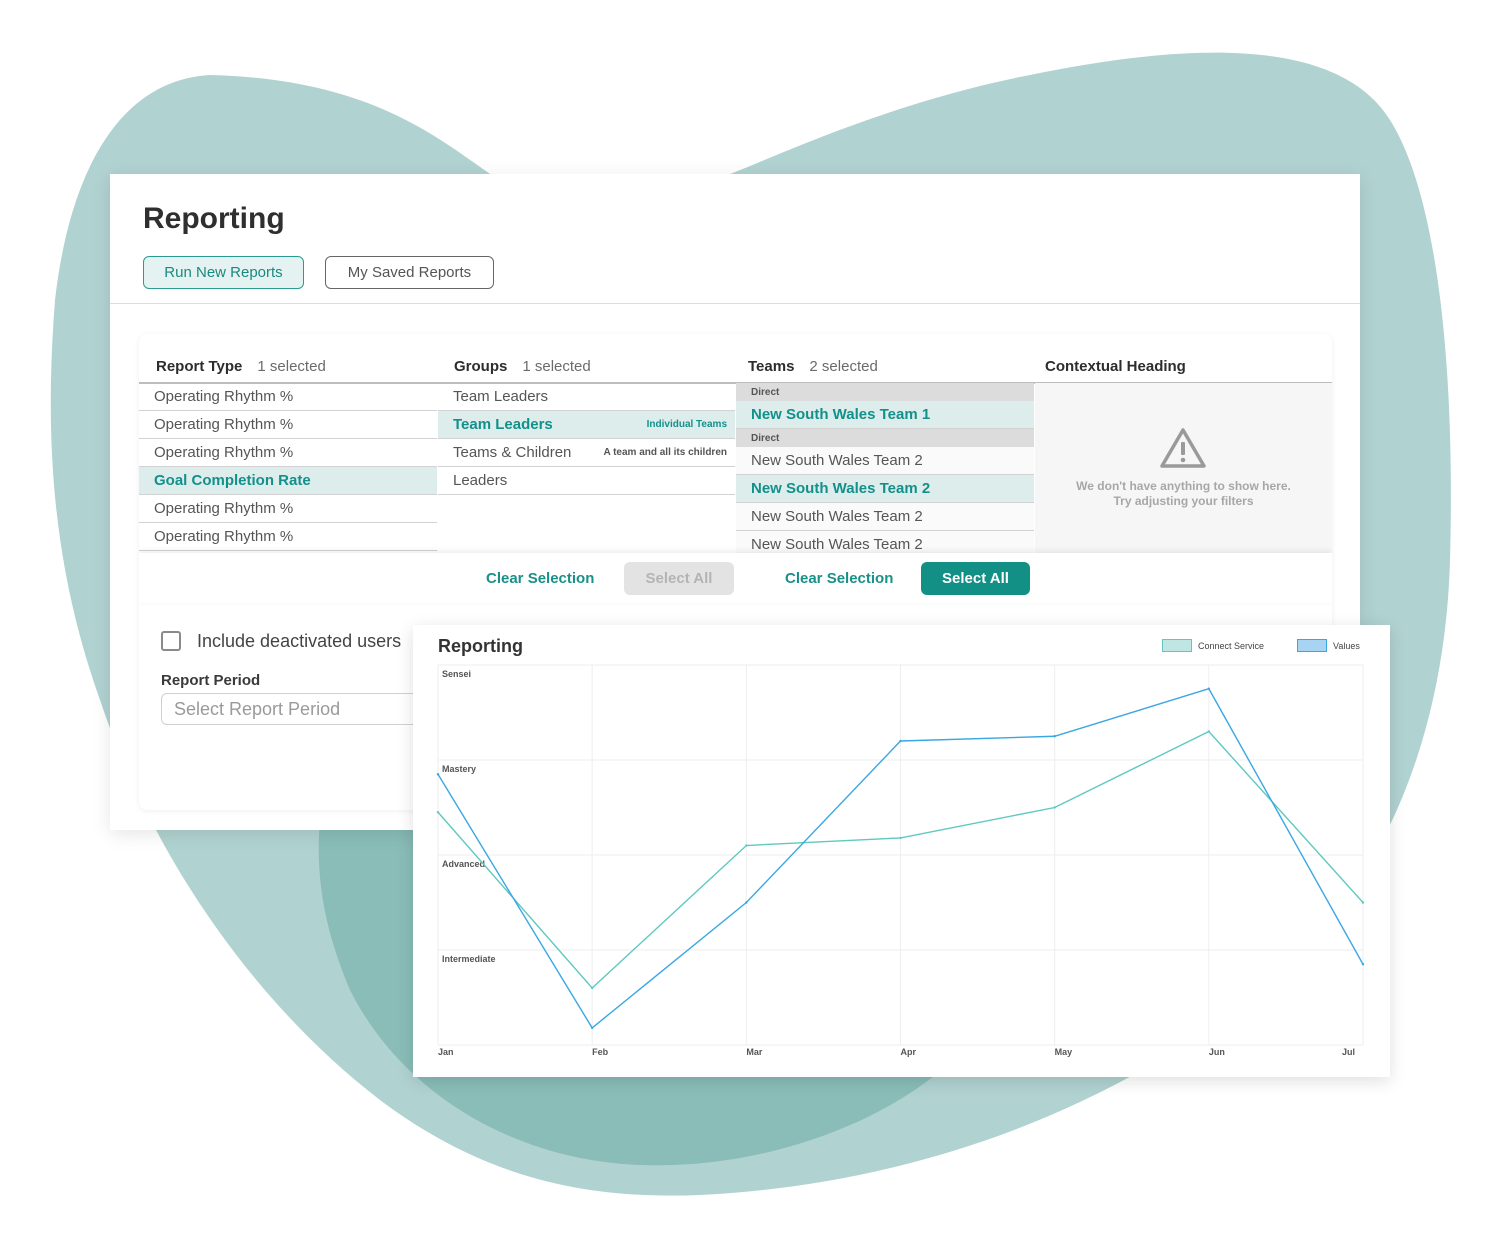  I want to click on column-rule, so click(735, 383).